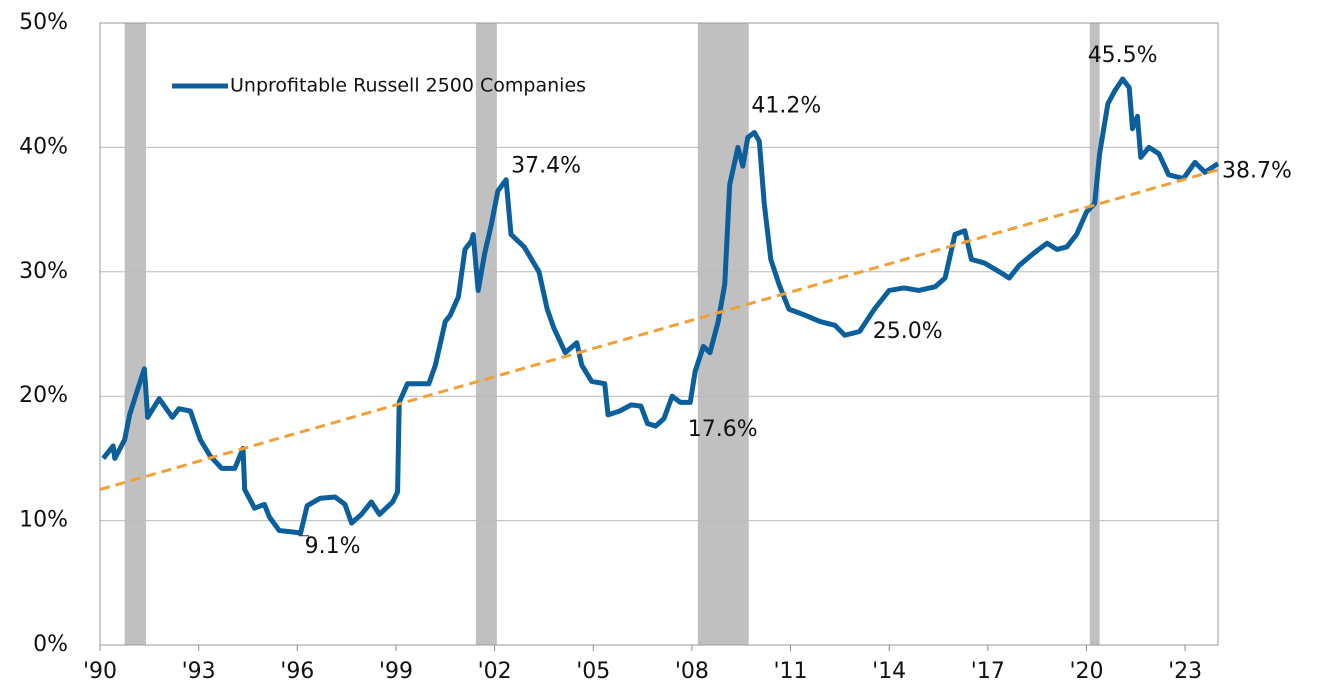 The height and width of the screenshot is (700, 1317). I want to click on legend-label: Unprofitable Russell 2500 Companies, so click(408, 86).